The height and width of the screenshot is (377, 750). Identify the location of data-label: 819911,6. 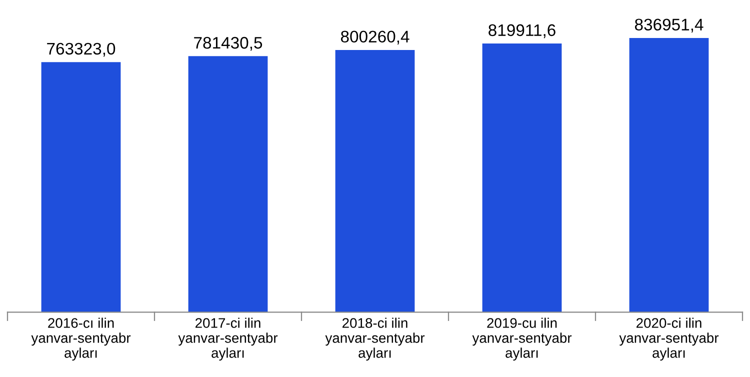
(522, 31).